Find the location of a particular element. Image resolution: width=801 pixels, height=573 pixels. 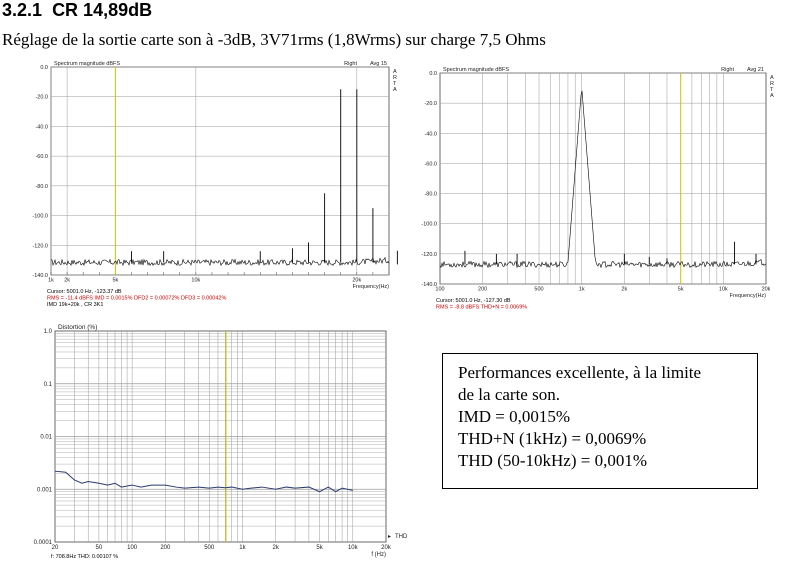

cursor-info-line: IMD 19k+20k , CR 3K1 is located at coordinates (75, 305).